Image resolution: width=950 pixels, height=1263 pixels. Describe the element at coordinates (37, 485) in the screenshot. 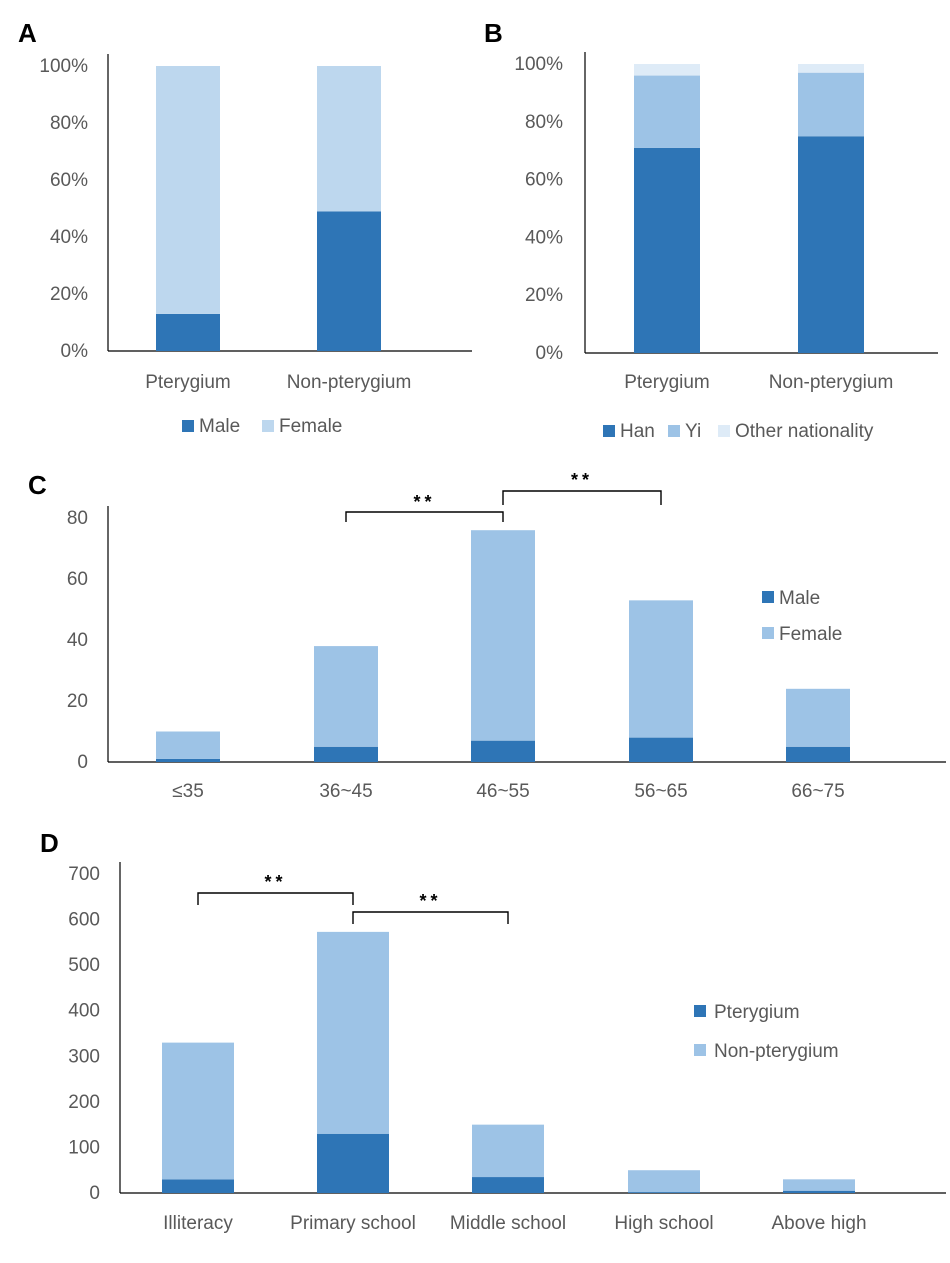

I see `panel-label-c: C` at that location.